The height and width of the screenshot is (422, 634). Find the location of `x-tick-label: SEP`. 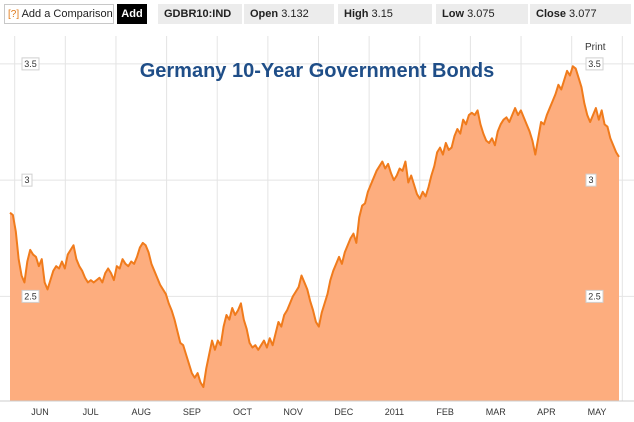

x-tick-label: SEP is located at coordinates (192, 412).